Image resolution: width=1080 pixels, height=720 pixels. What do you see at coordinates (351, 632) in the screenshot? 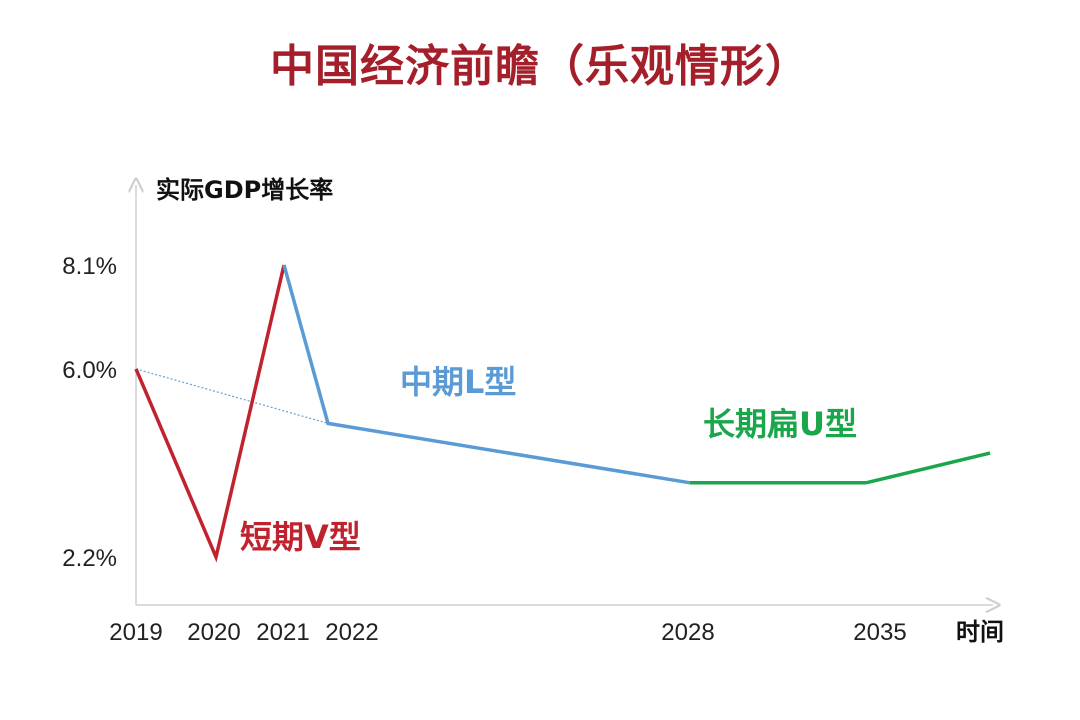
I see `x-tick-label: 2022` at bounding box center [351, 632].